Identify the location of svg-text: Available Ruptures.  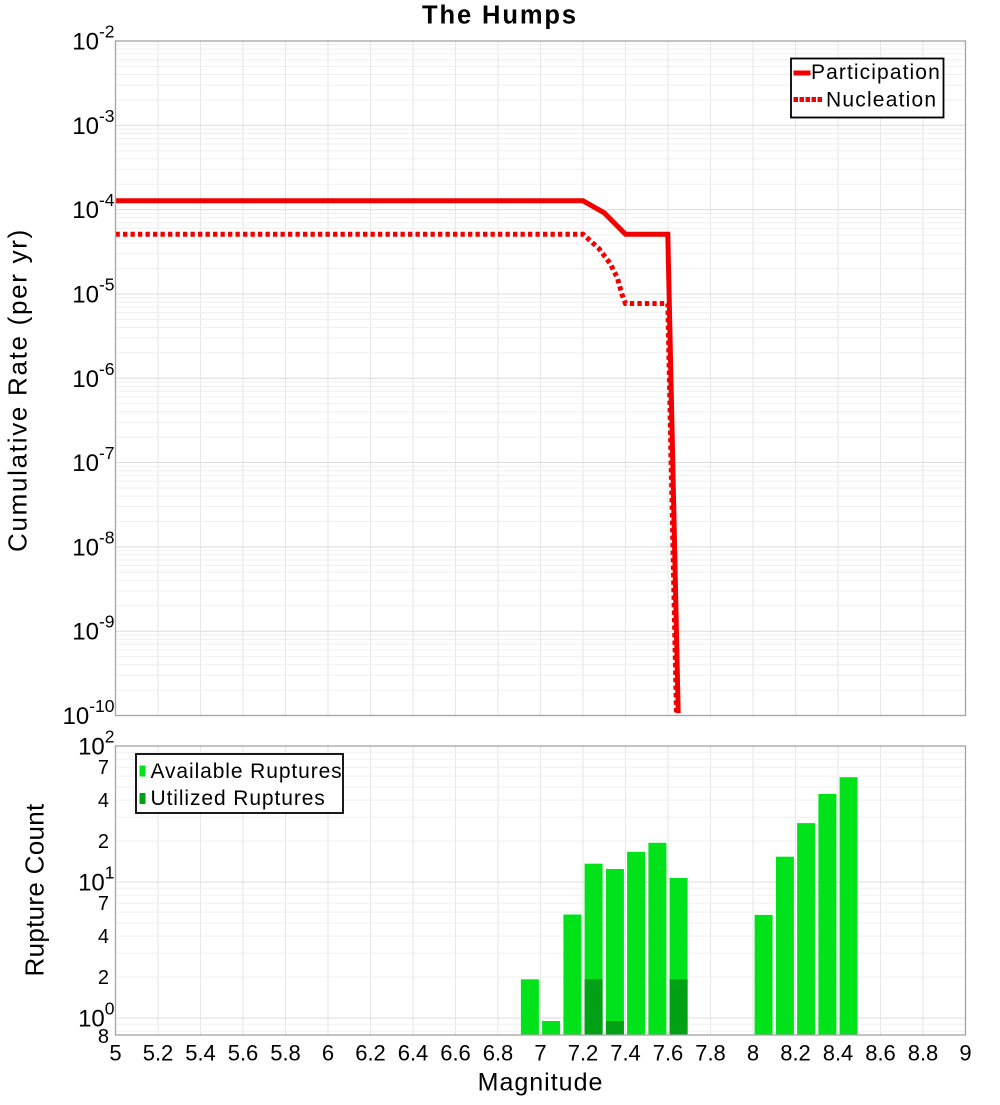
(247, 771).